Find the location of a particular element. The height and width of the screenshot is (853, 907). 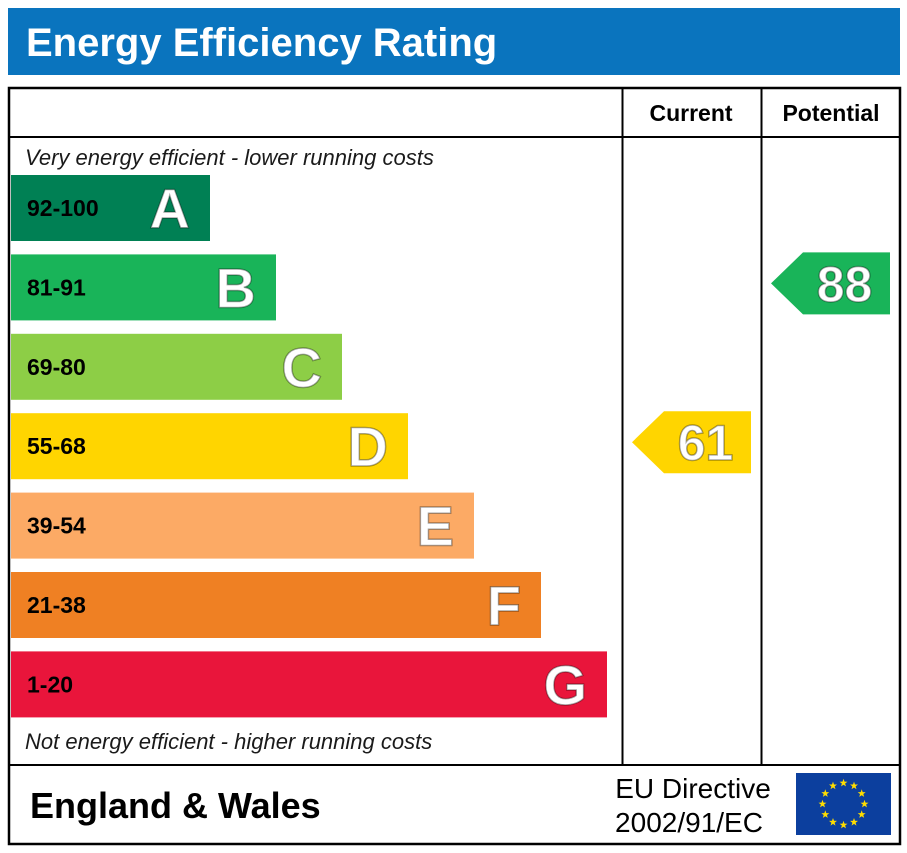

band-bar-e is located at coordinates (242, 525).